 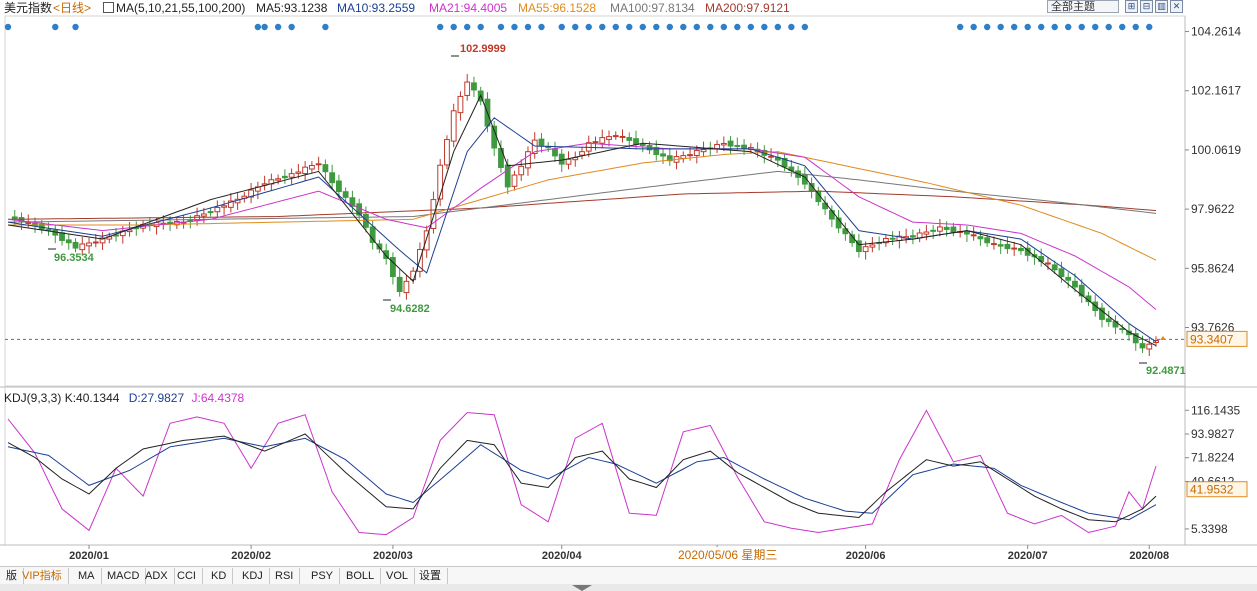 What do you see at coordinates (72, 8) in the screenshot?
I see `period-label: <日线>` at bounding box center [72, 8].